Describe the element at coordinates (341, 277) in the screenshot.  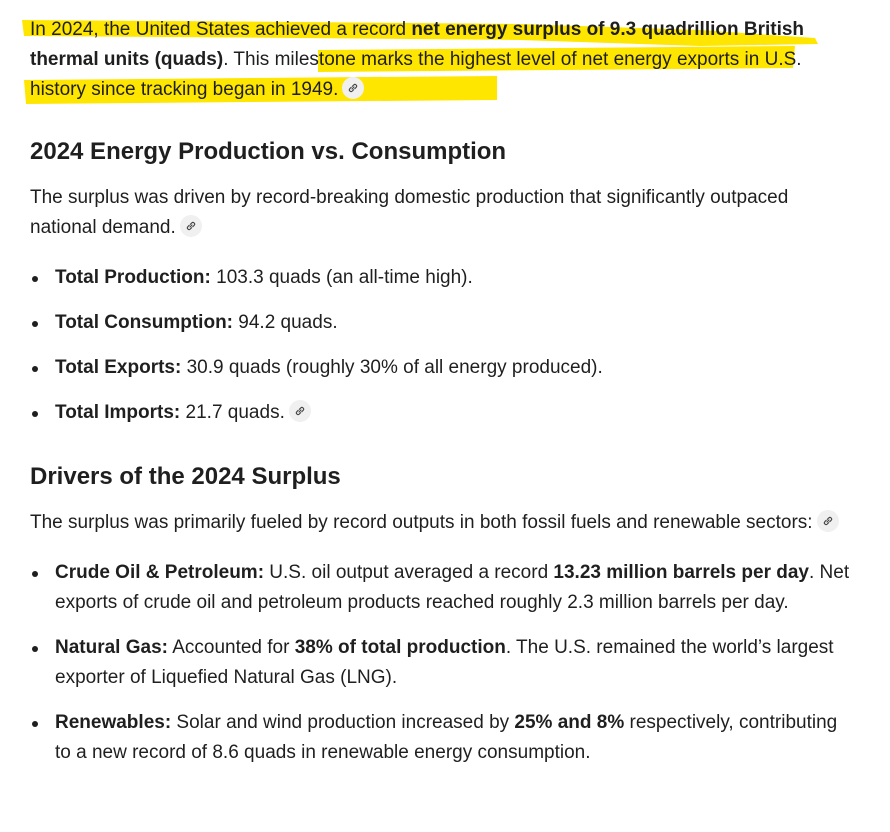
I see `list-item-text: 103.3 quads (an all-time high).` at that location.